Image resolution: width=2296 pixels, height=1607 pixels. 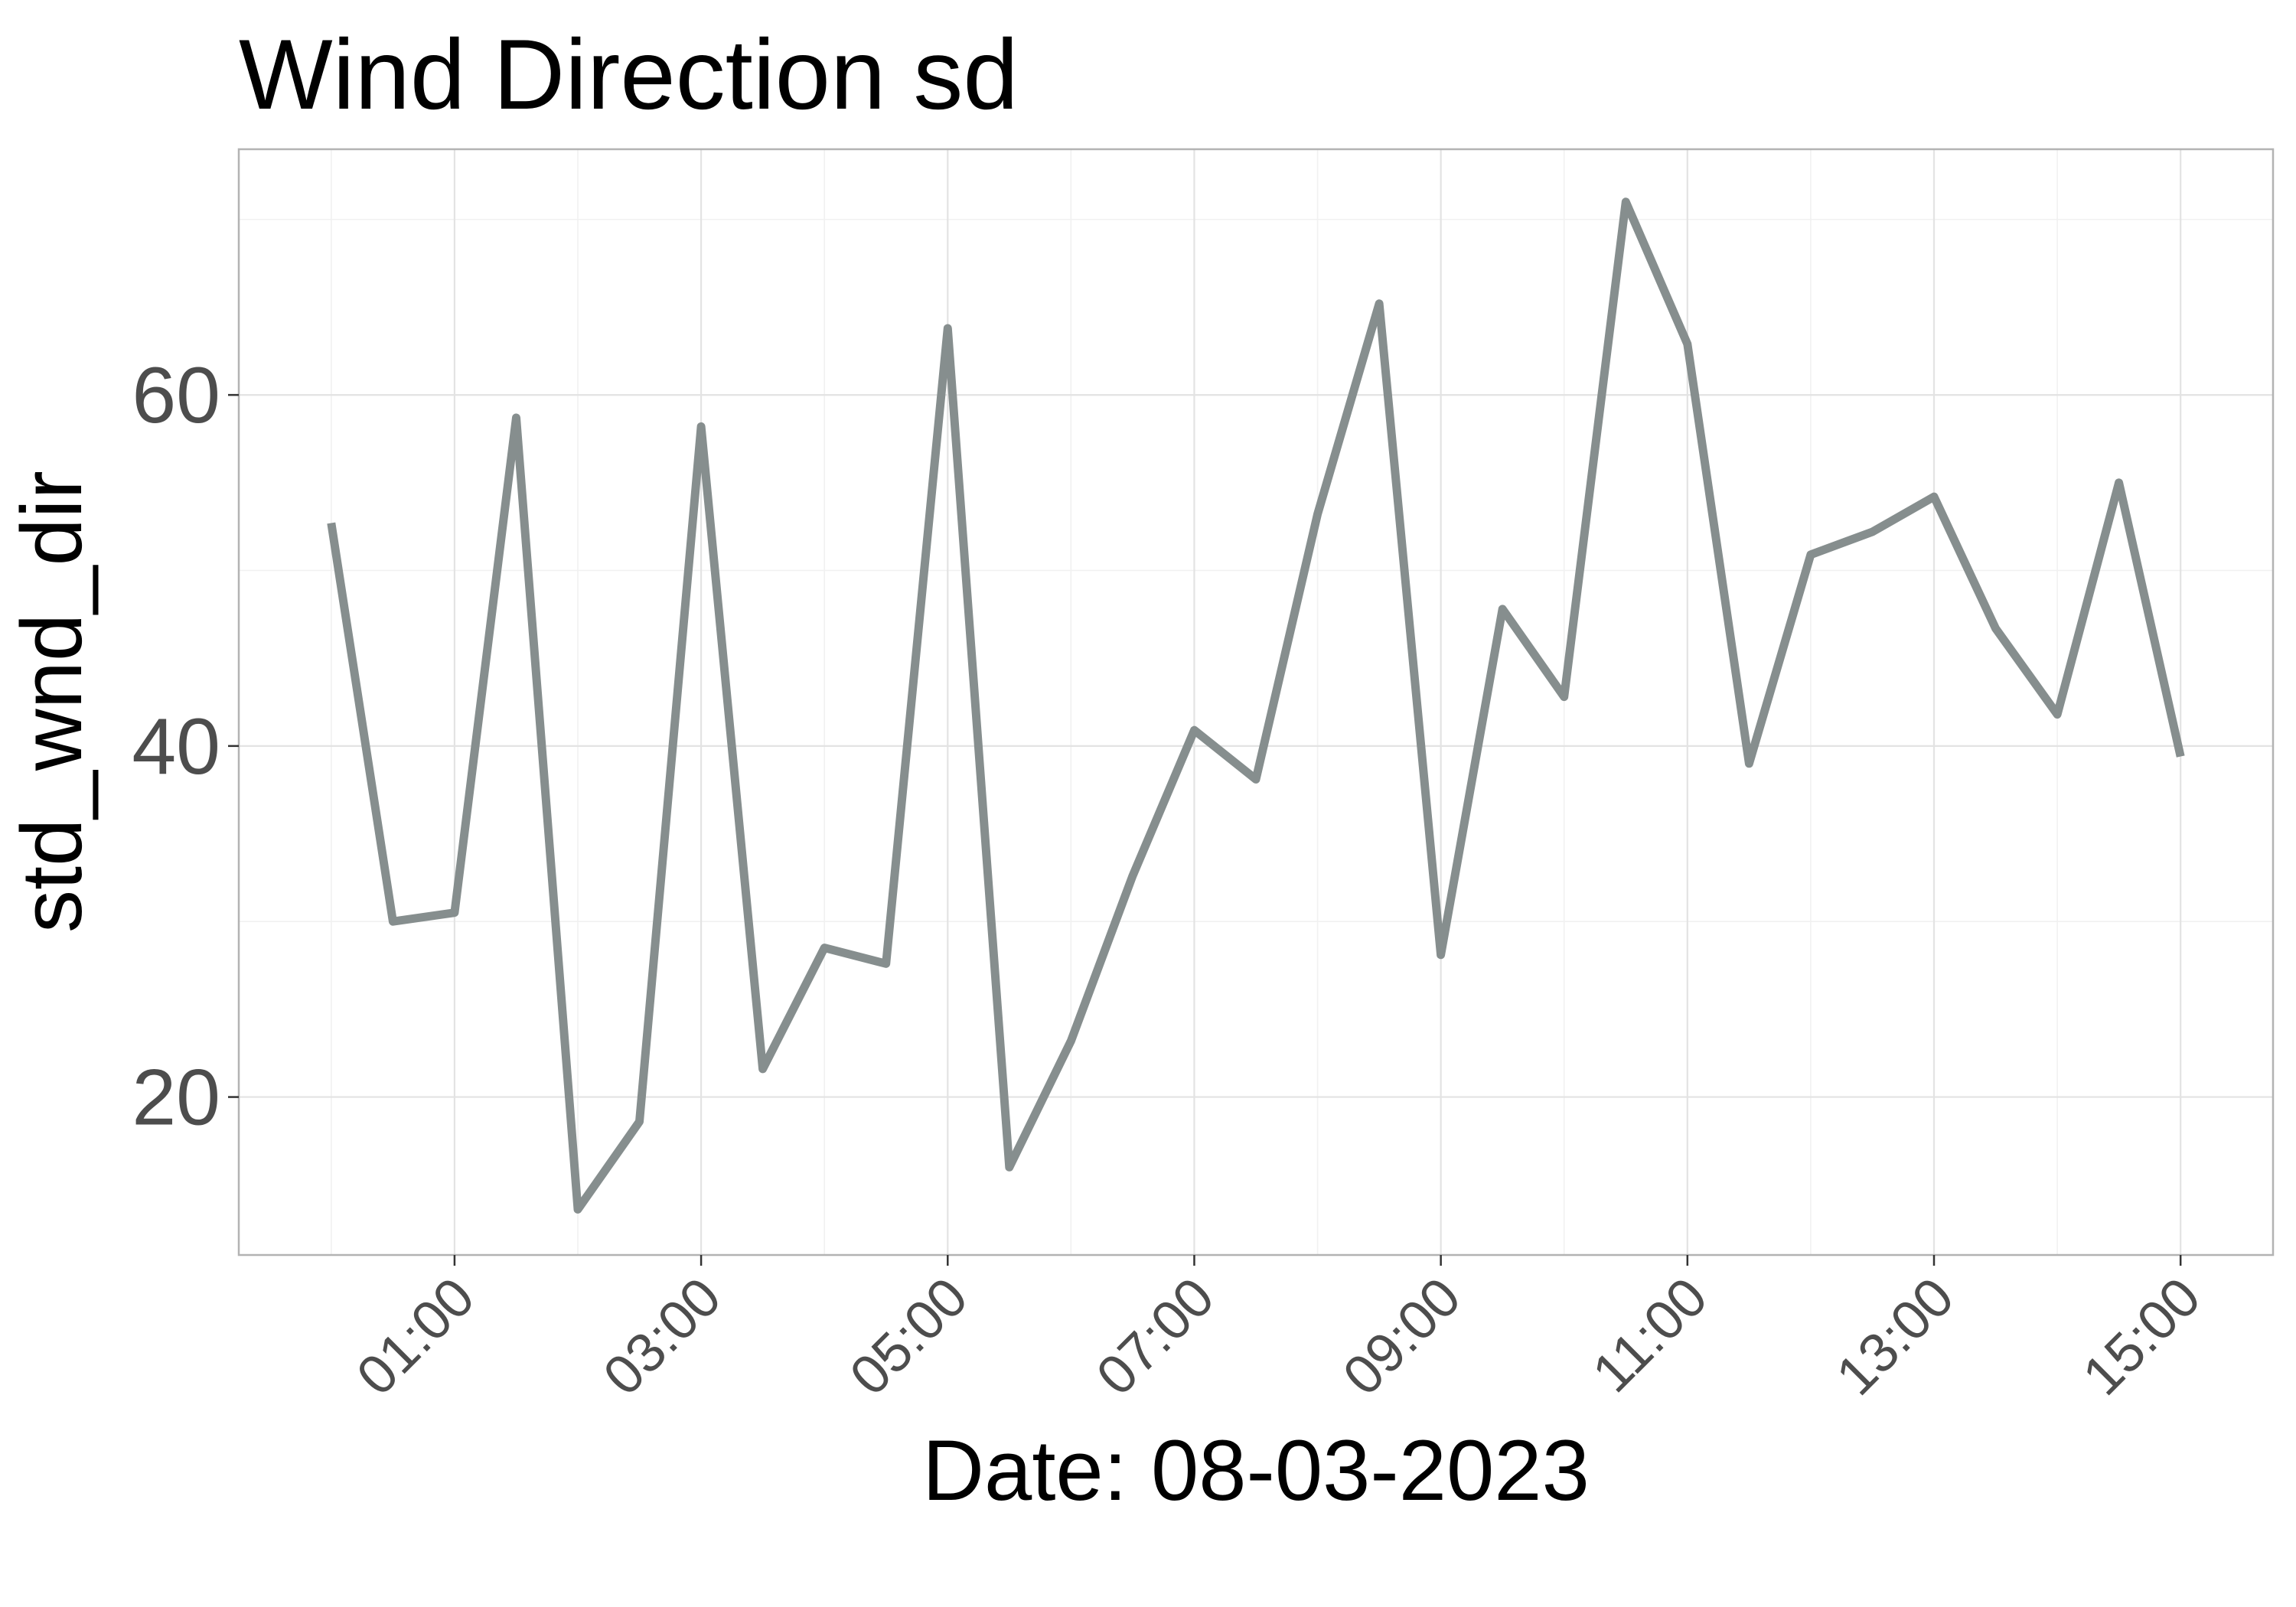 I want to click on chart-title: Wind Direction sd, so click(x=629, y=74).